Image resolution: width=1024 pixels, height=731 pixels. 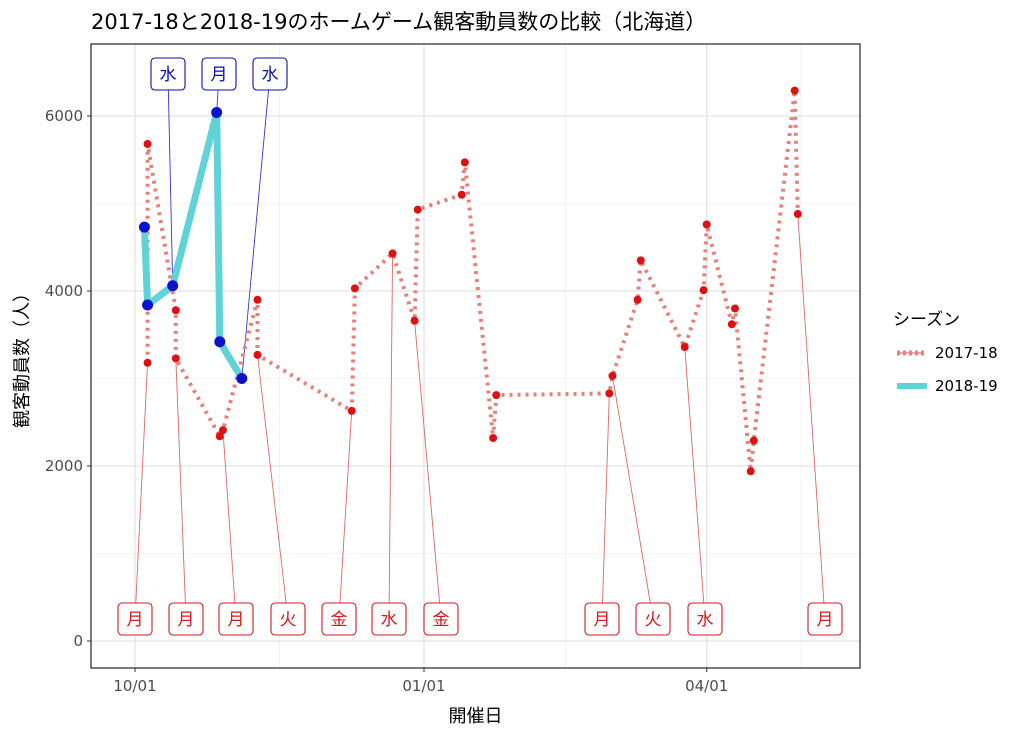 I want to click on y-axis-title: 観客動員数（人）, so click(x=22, y=356).